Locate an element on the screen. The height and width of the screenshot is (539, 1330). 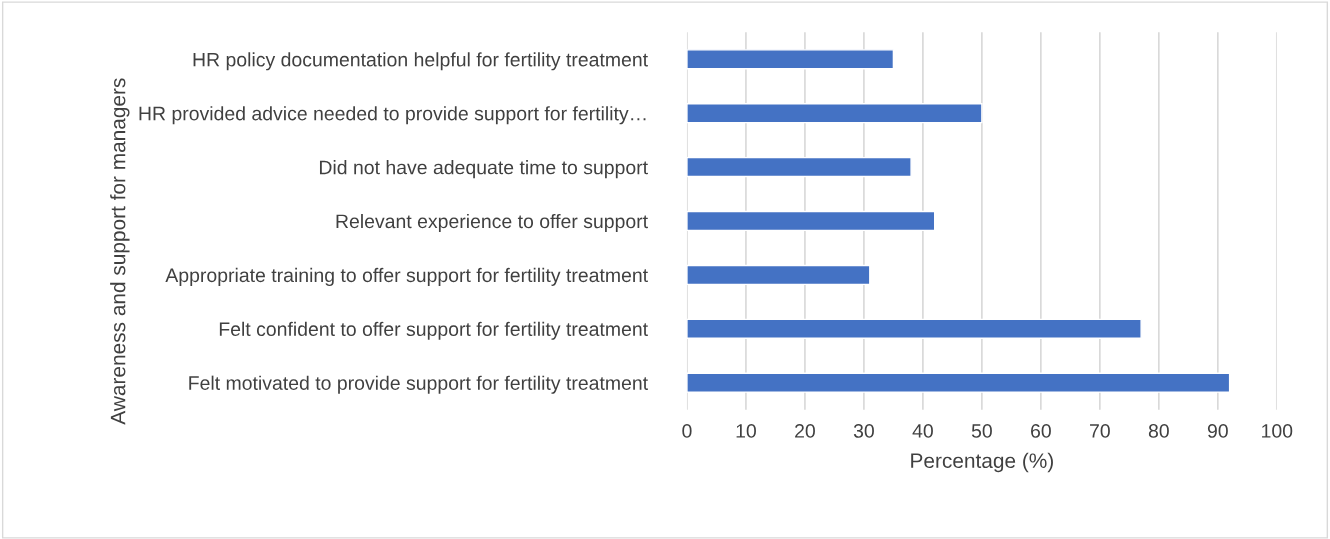
x-tick-label: 50 is located at coordinates (981, 431).